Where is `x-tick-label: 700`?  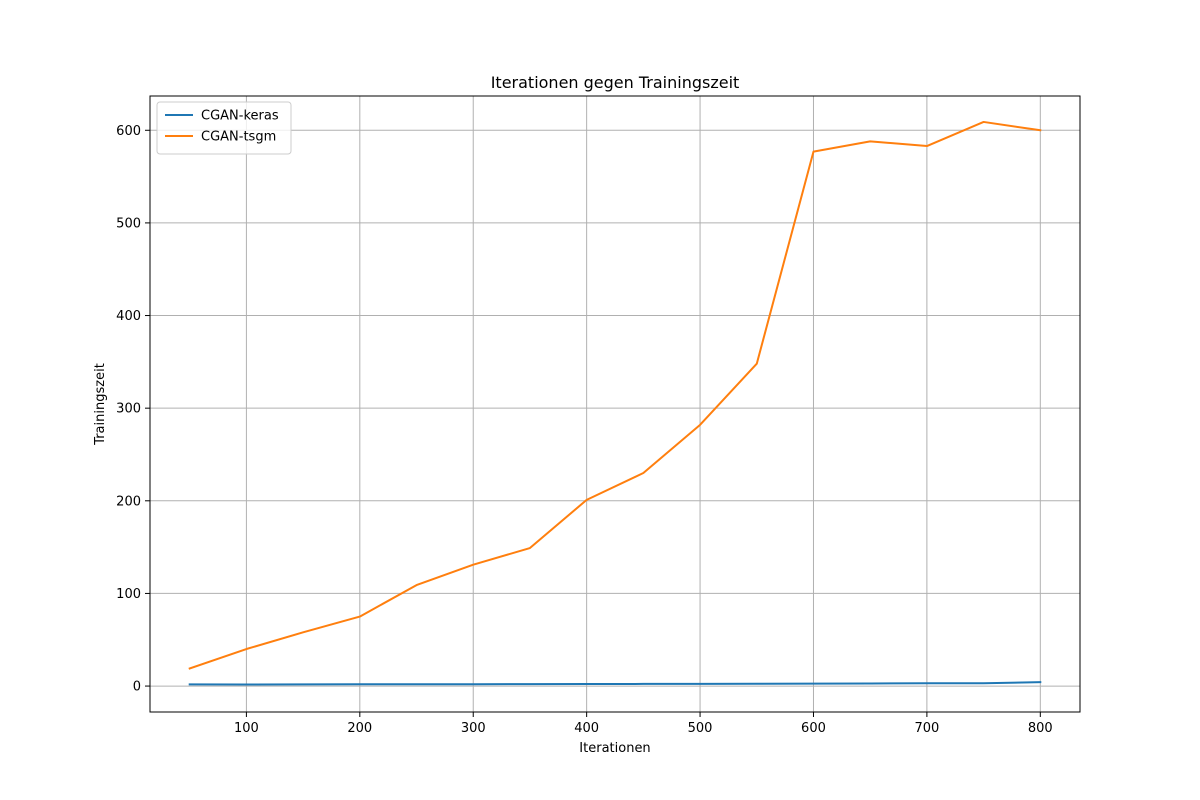
x-tick-label: 700 is located at coordinates (926, 728).